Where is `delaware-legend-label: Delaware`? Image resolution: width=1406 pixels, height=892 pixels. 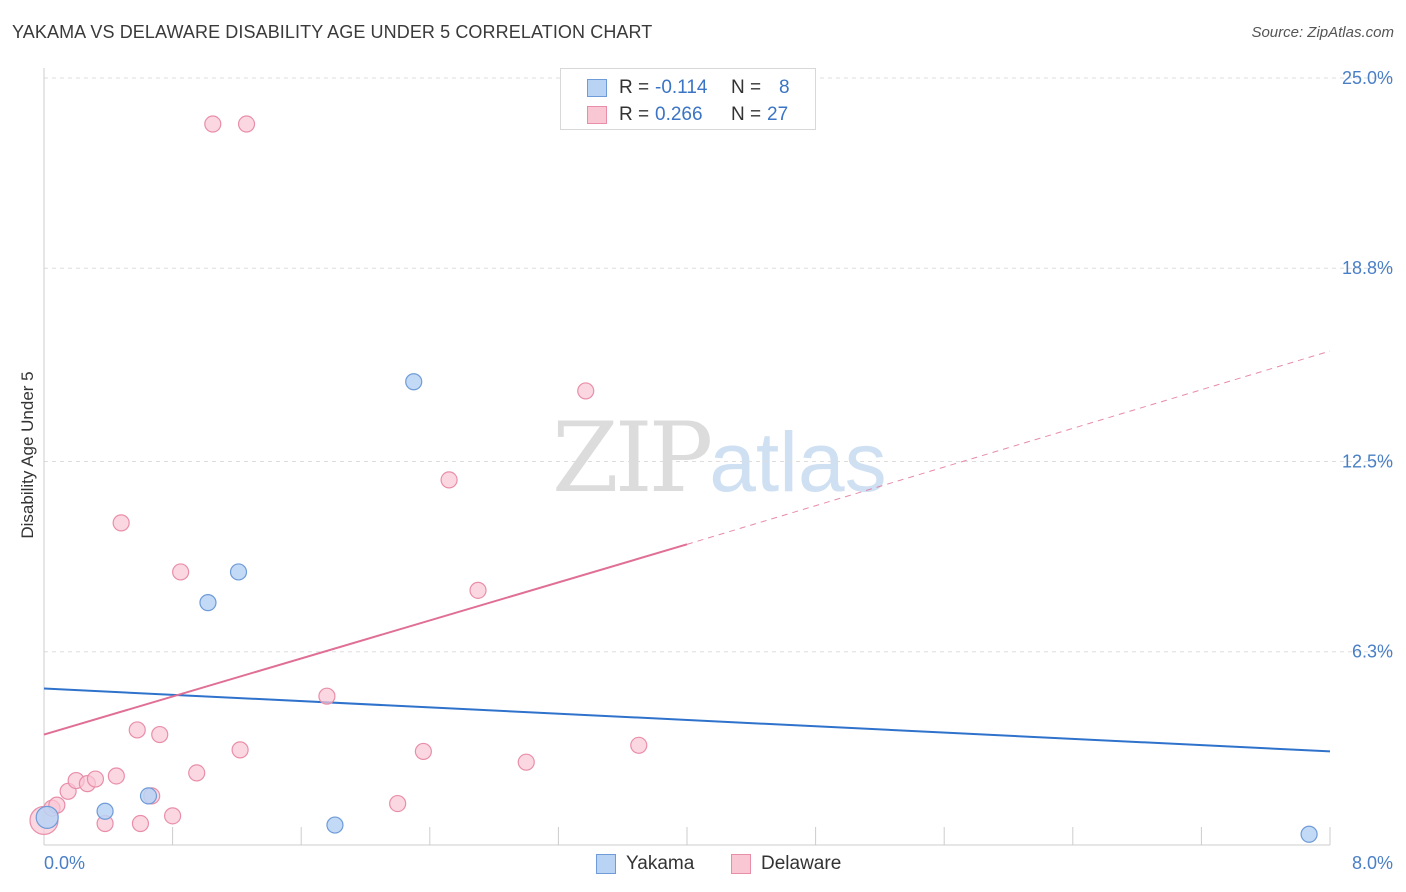 delaware-legend-label: Delaware is located at coordinates (801, 863).